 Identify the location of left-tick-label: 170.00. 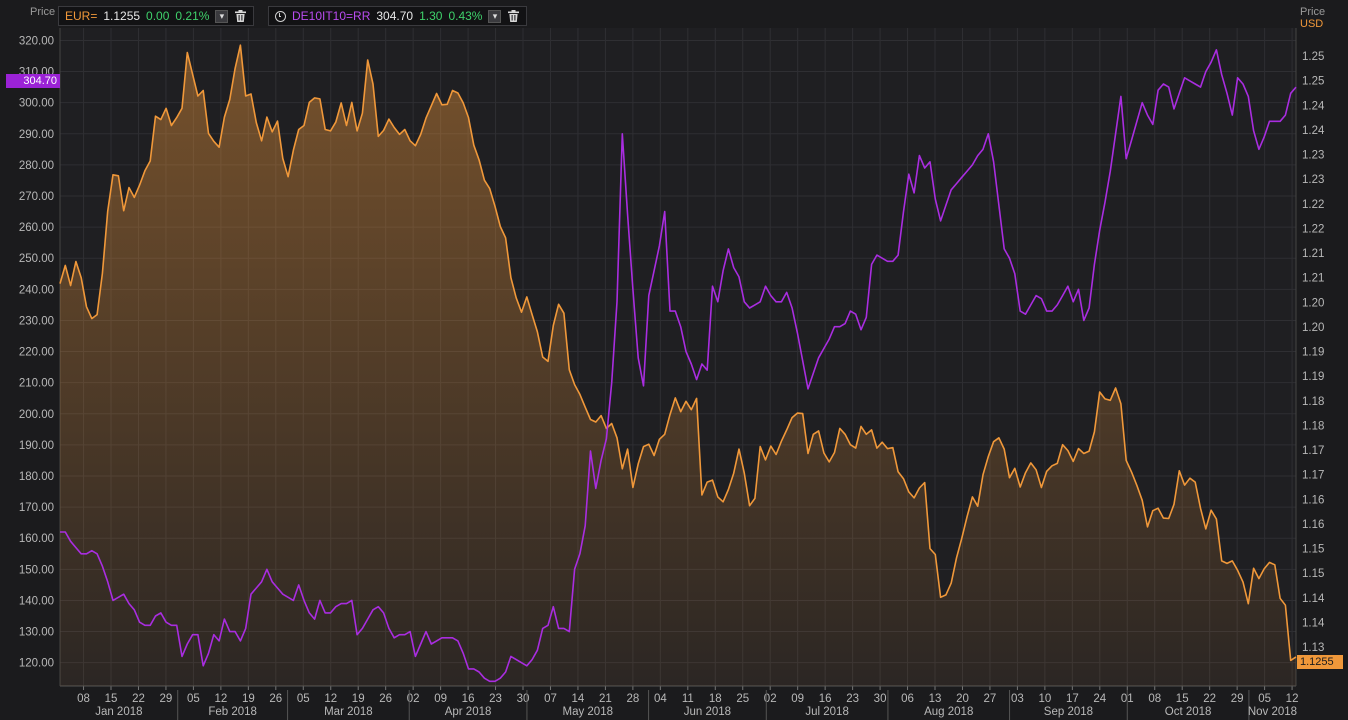
(36, 508).